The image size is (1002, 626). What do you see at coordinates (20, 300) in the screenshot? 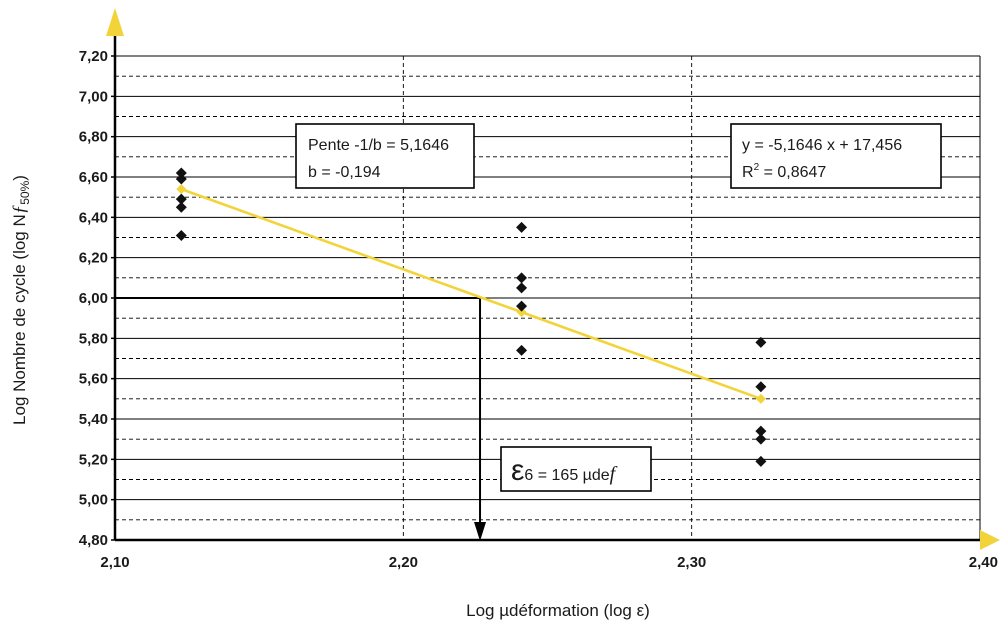
I see `y-axis-title: Log Nombre de cycle (log Nƒ50%)` at bounding box center [20, 300].